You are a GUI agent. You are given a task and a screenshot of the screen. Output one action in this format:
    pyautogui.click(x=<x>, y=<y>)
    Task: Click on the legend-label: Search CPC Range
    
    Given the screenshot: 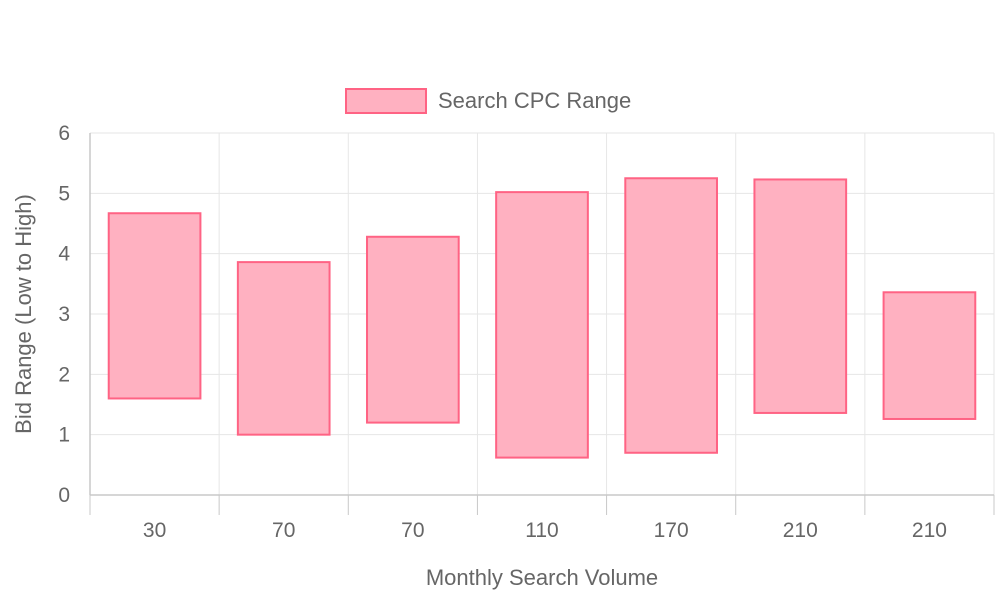 What is the action you would take?
    pyautogui.click(x=534, y=100)
    